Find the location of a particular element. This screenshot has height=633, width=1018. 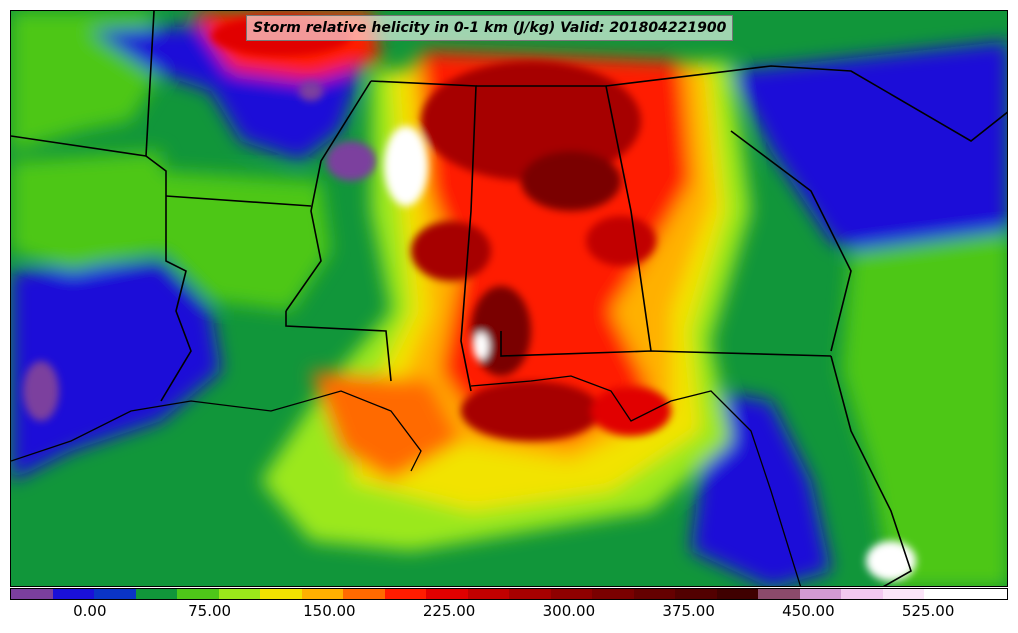

color-scale-tick-label: 225.00 is located at coordinates (449, 611).